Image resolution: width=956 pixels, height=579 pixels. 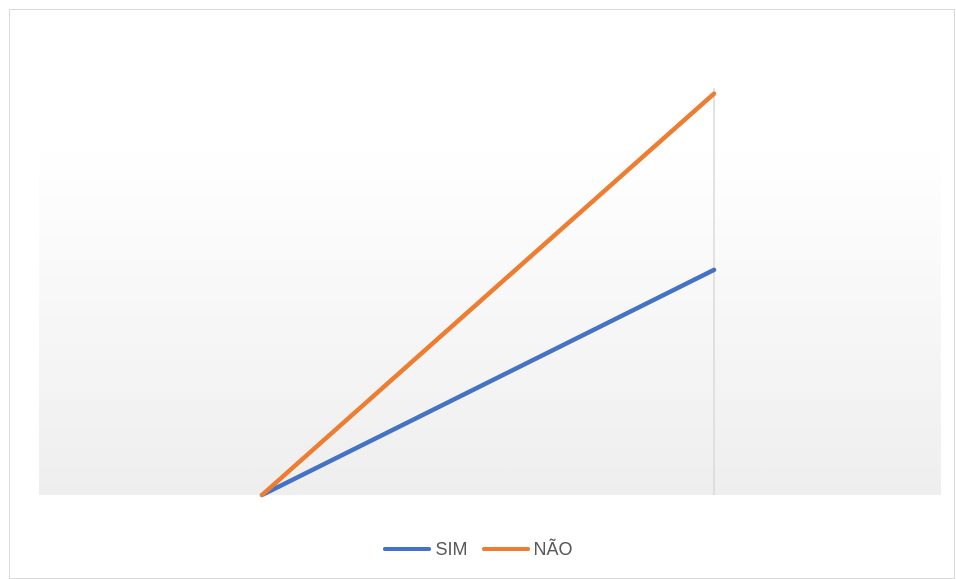 I want to click on legend-swatch-nao, so click(x=505, y=549).